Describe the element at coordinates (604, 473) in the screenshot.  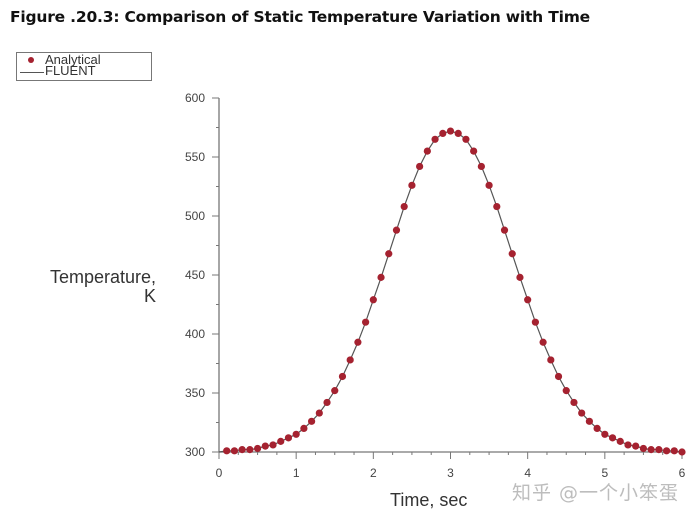
I see `x-tick-label: 5` at that location.